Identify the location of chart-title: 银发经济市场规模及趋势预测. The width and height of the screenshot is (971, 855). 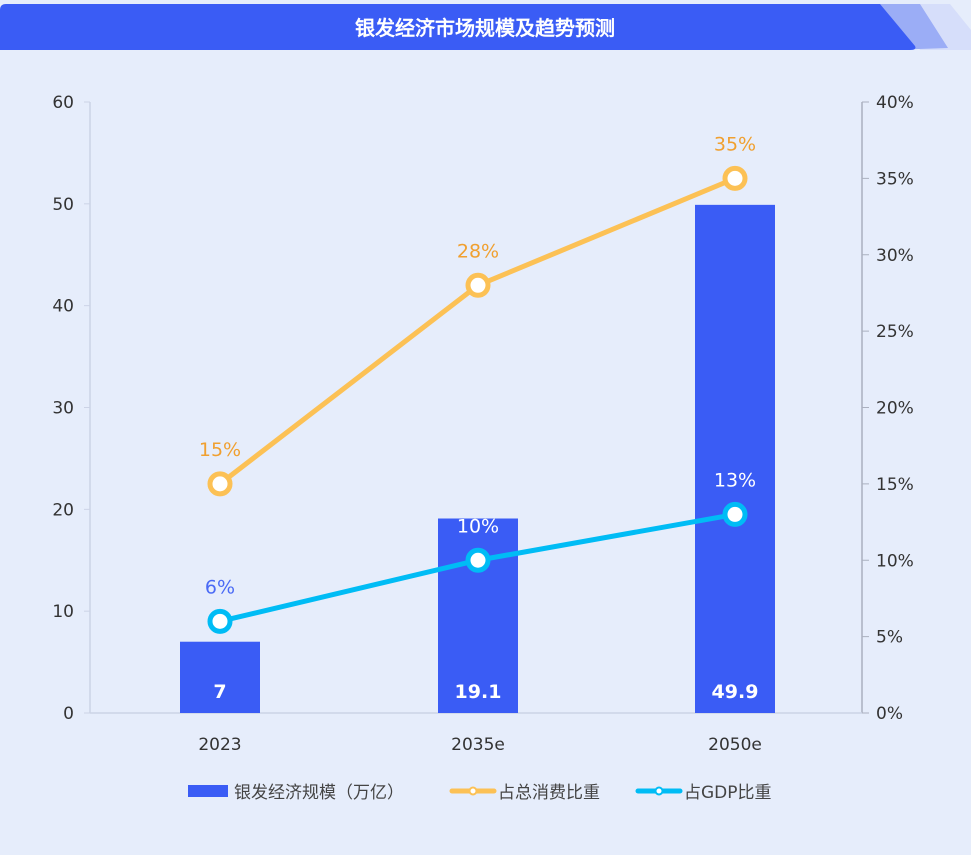
(485, 28).